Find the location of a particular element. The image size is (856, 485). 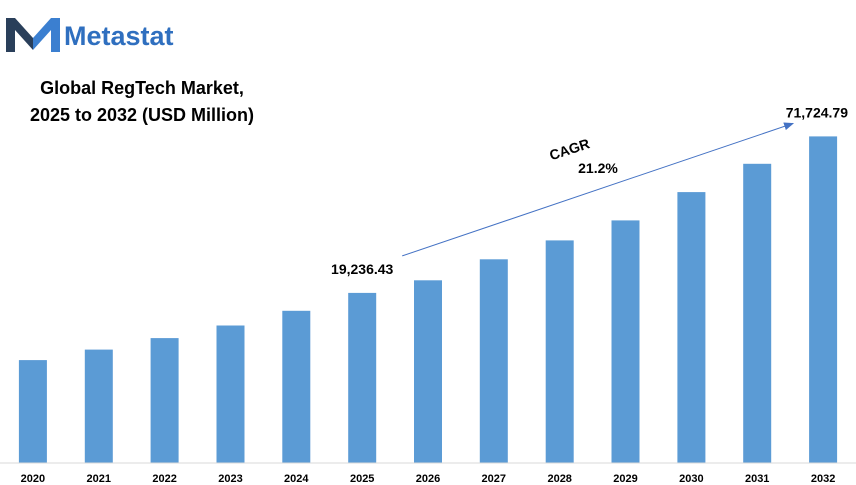

bar-2027 is located at coordinates (493, 361).